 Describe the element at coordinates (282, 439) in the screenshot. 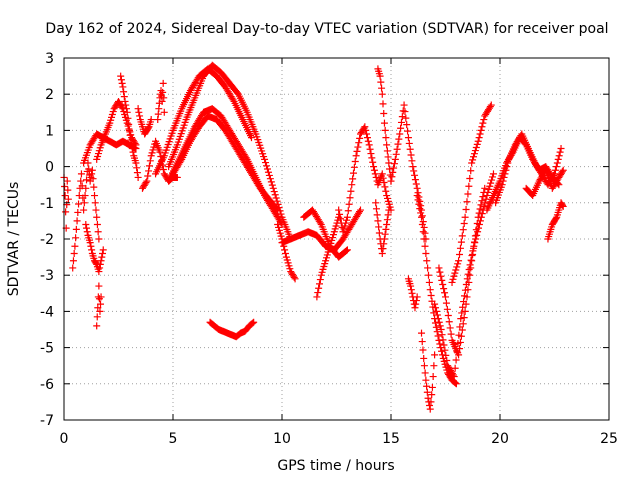

I see `x-tick-label: 10` at that location.